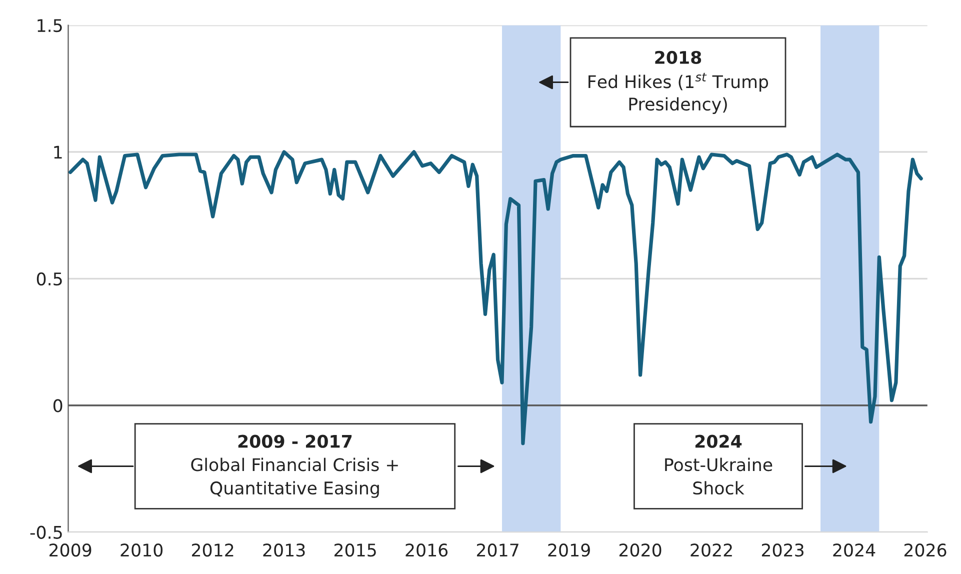  Describe the element at coordinates (49, 279) in the screenshot. I see `y-tick-label: 0.5` at that location.